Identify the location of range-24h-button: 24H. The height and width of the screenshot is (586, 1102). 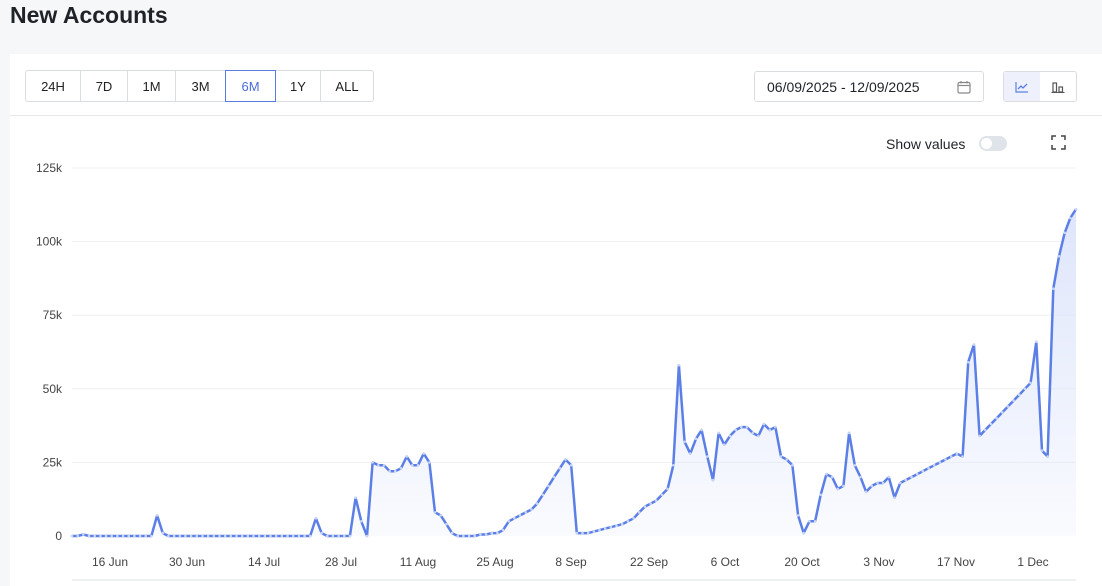
(53, 86).